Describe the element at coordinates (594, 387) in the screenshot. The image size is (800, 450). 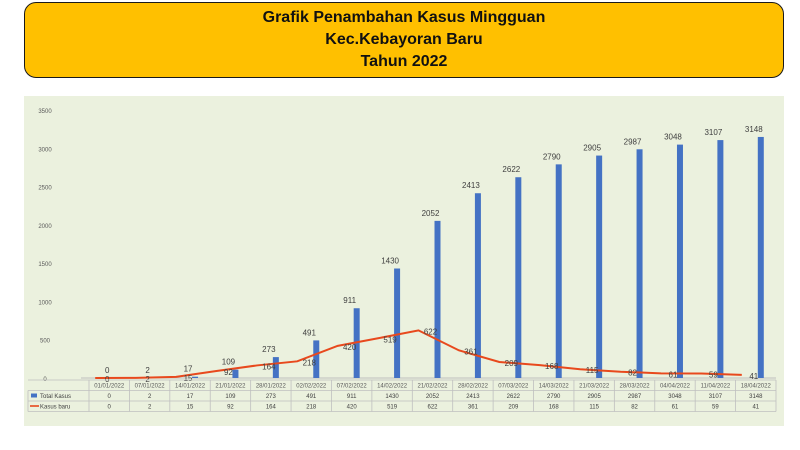
I see `x-tick-label: 21/03/2022` at that location.